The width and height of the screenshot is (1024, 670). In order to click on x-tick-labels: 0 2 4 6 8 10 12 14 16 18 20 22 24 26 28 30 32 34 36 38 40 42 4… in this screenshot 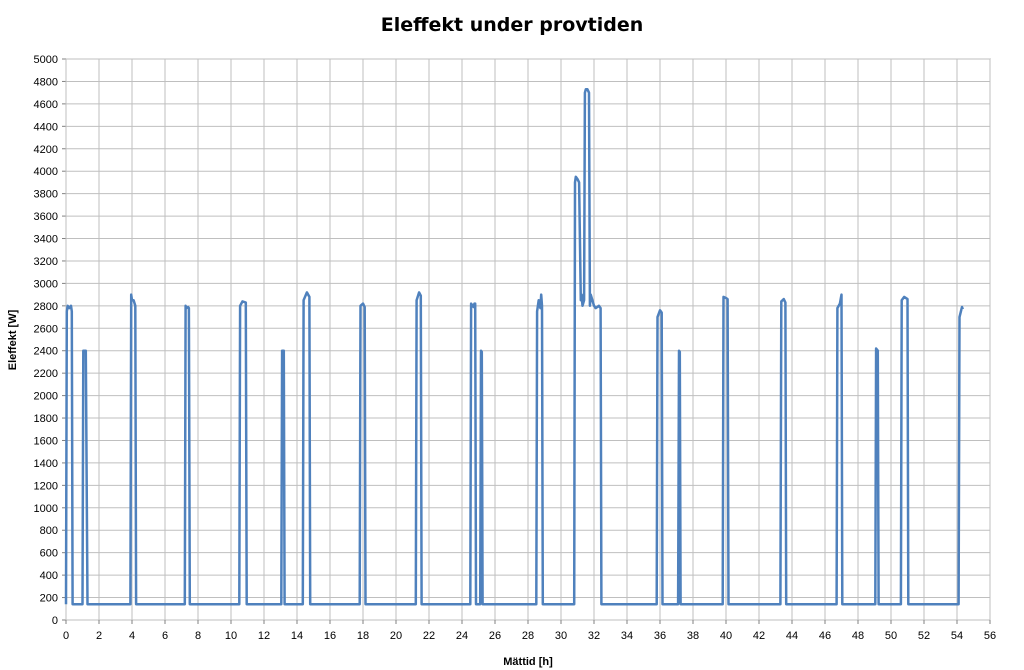, I will do `click(529, 636)`.